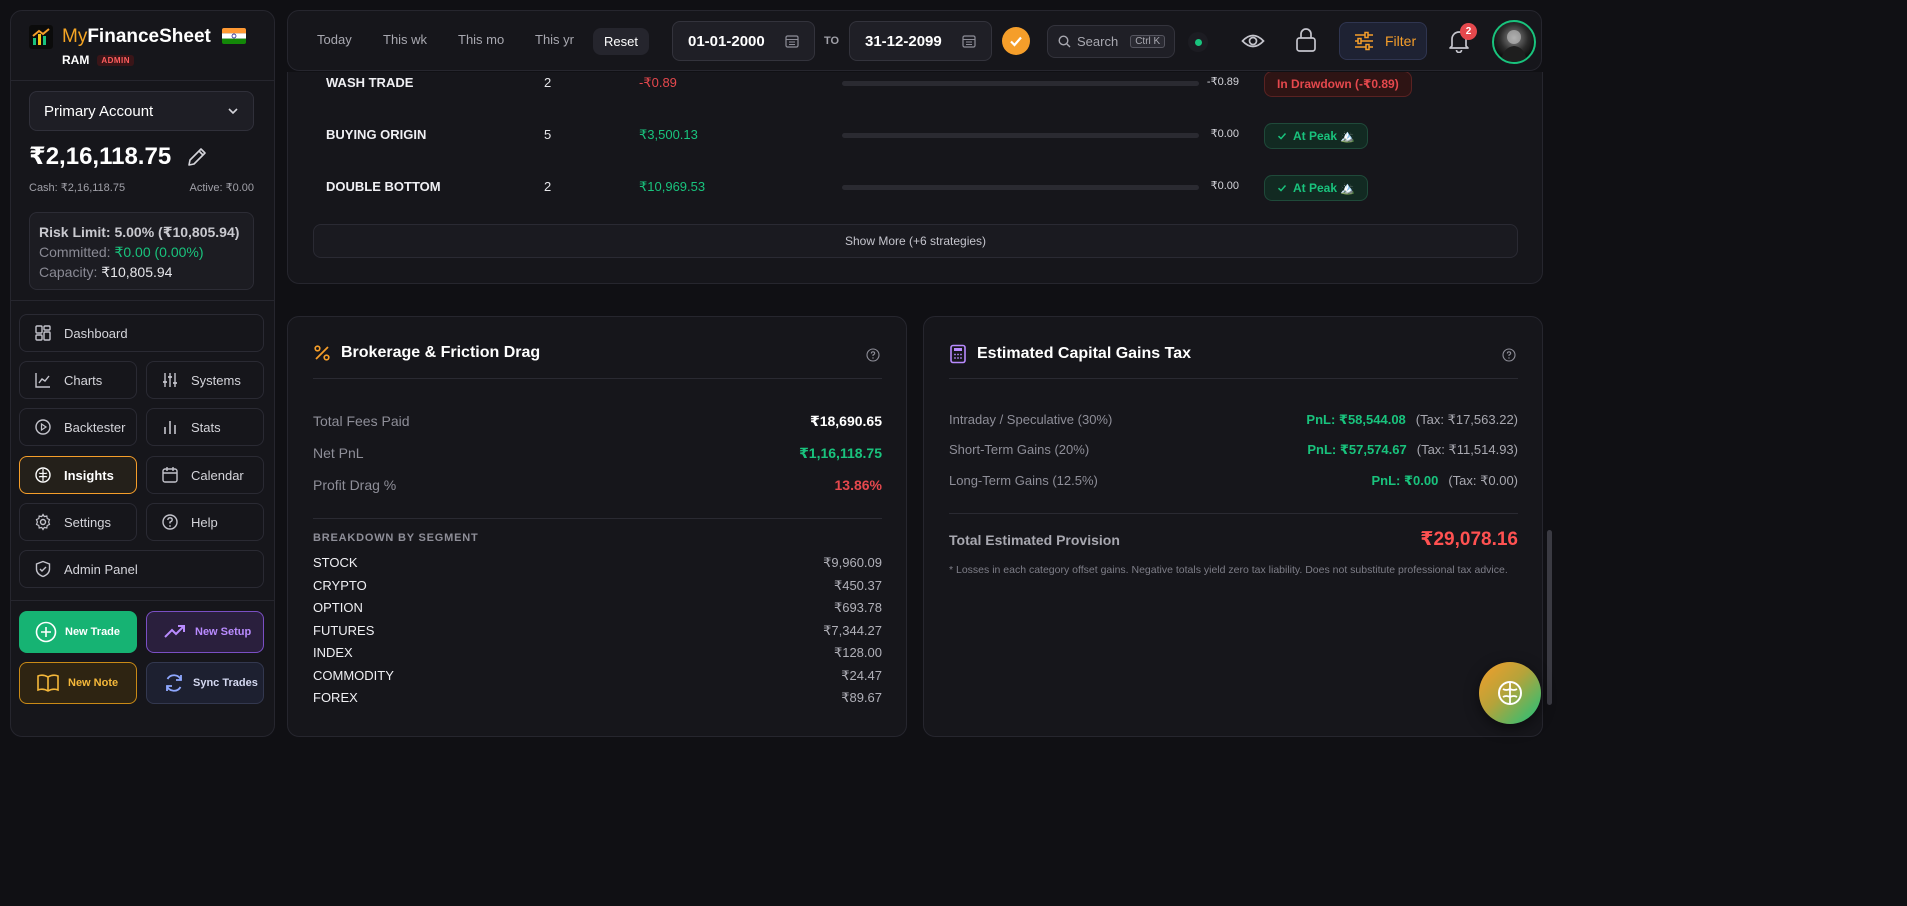  I want to click on brand-title: MyFinanceSheet, so click(136, 37).